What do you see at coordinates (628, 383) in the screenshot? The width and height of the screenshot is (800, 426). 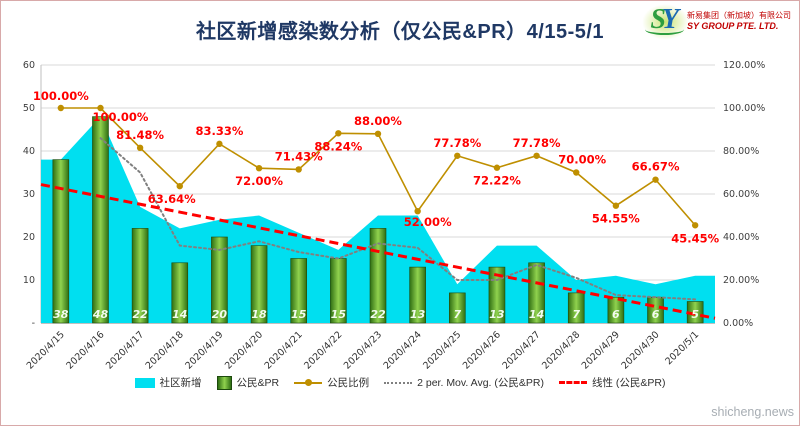 I see `legend-label: 线性 (公民&PR)` at bounding box center [628, 383].